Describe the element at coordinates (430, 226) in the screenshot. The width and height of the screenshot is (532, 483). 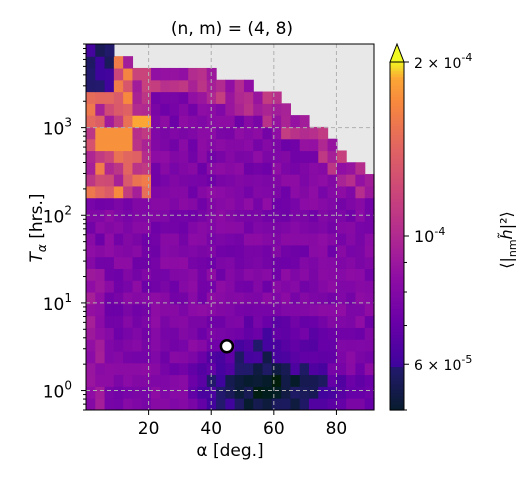
I see `colorbar: 6 × 10-5 10-4 2 × 10-4` at that location.